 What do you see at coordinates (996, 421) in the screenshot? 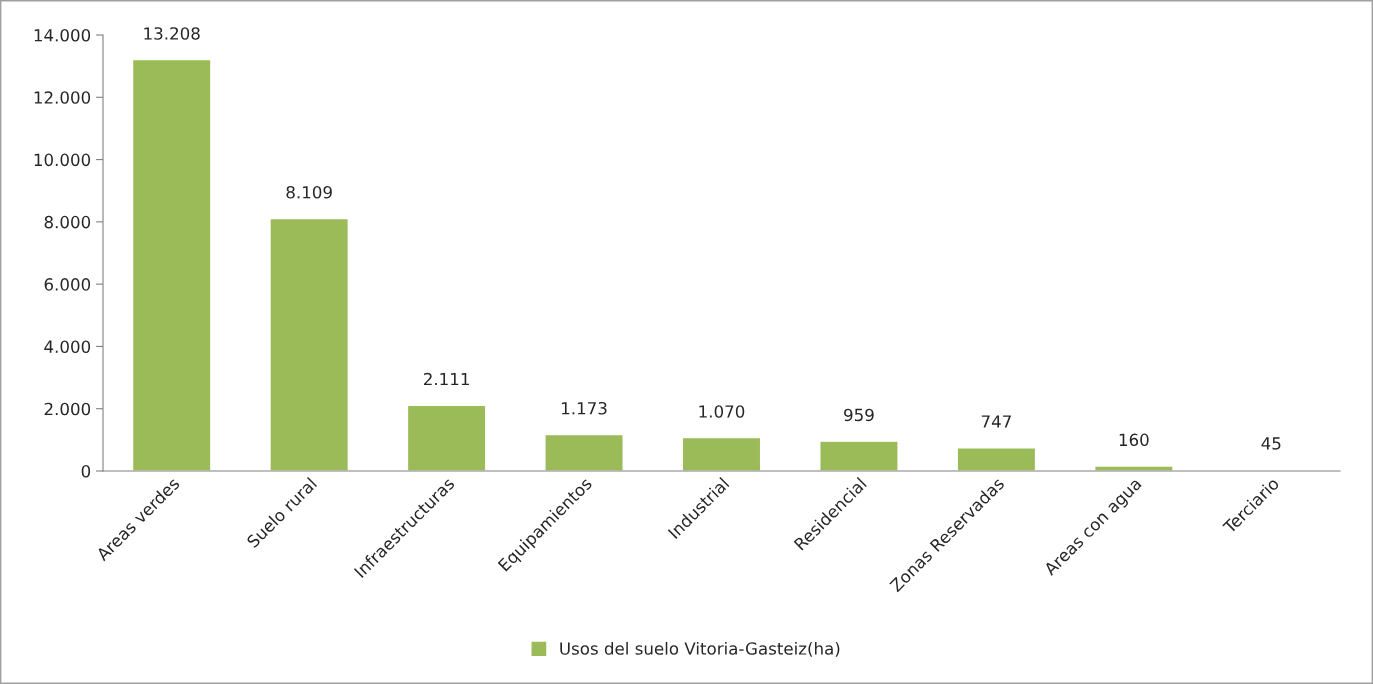
I see `data-label: 747` at bounding box center [996, 421].